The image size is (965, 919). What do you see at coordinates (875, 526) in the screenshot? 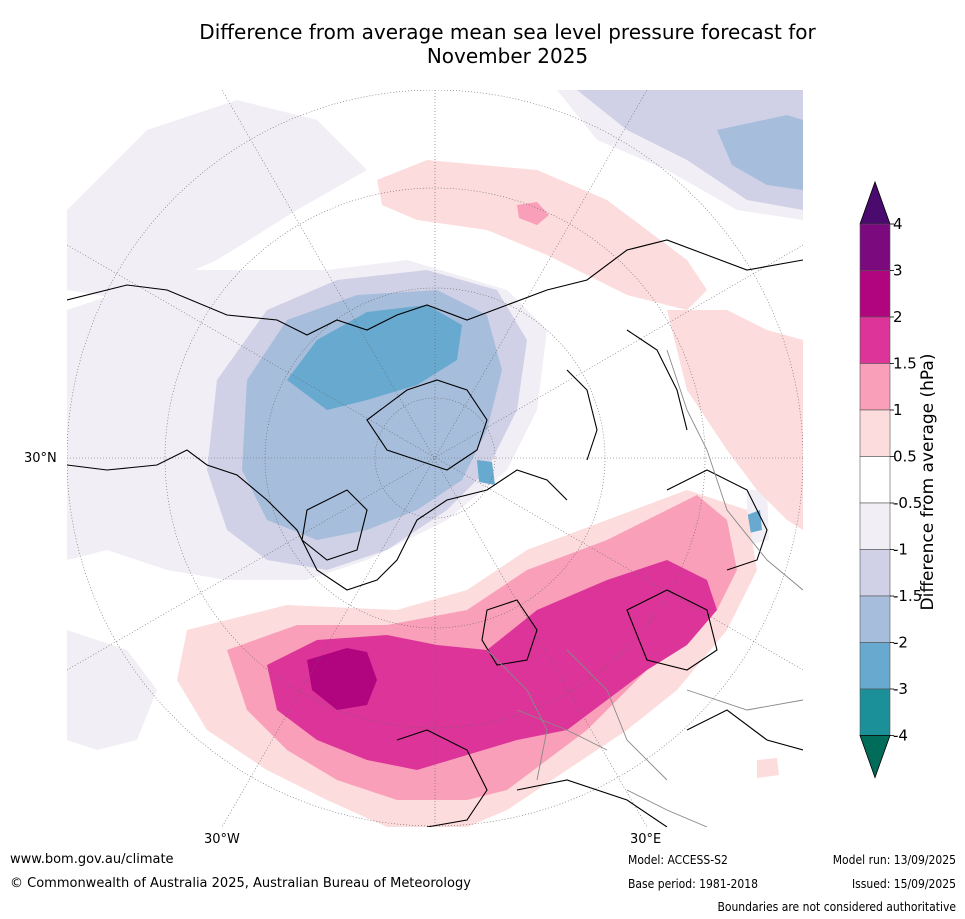
I see `colorbar-band--1_to_-0.5` at bounding box center [875, 526].